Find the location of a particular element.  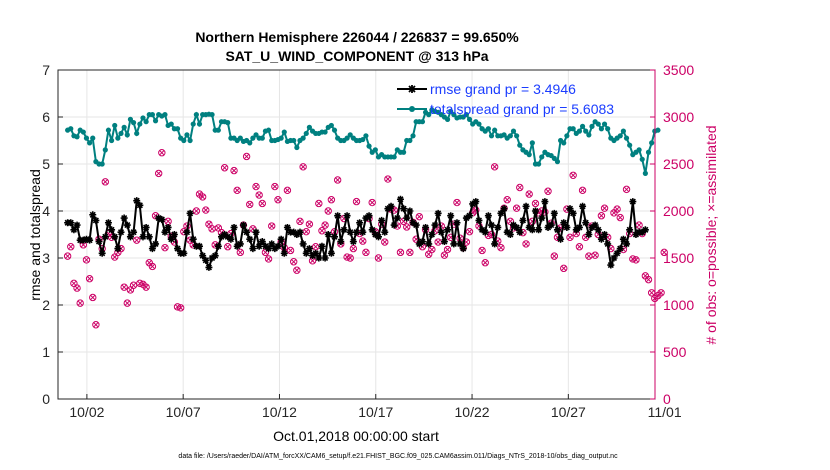

y-axis-right: 0 500 1000 1500 2000 2500 3000 3500 is located at coordinates (672, 234).